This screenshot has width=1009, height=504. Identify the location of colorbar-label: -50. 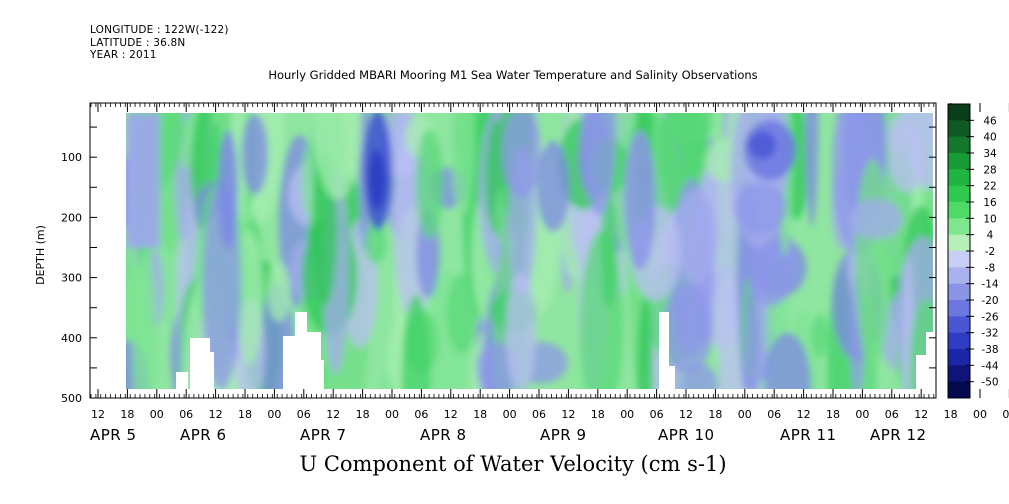
(989, 383).